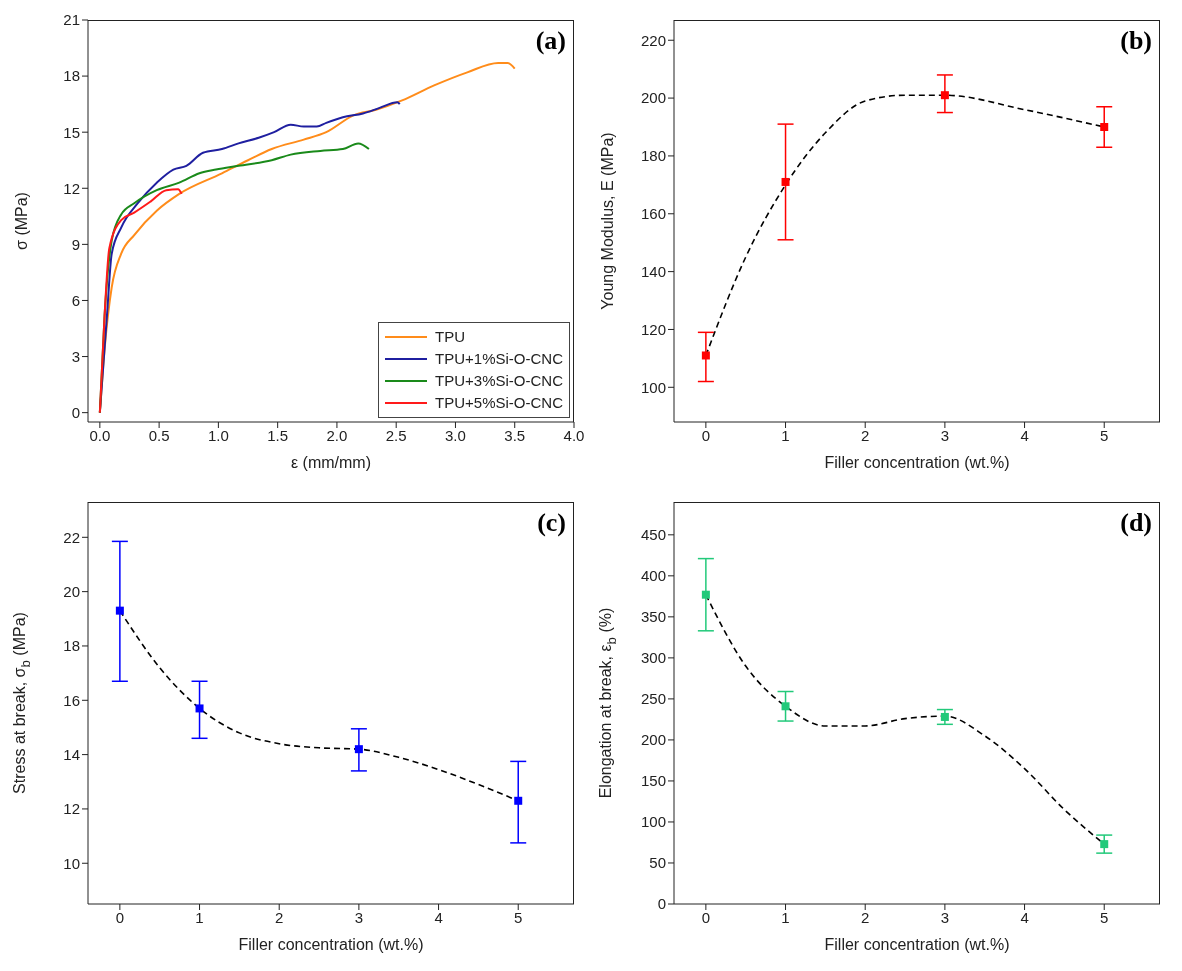 This screenshot has width=1182, height=971. What do you see at coordinates (22, 221) in the screenshot?
I see `y-axis-title: σ (MPa)` at bounding box center [22, 221].